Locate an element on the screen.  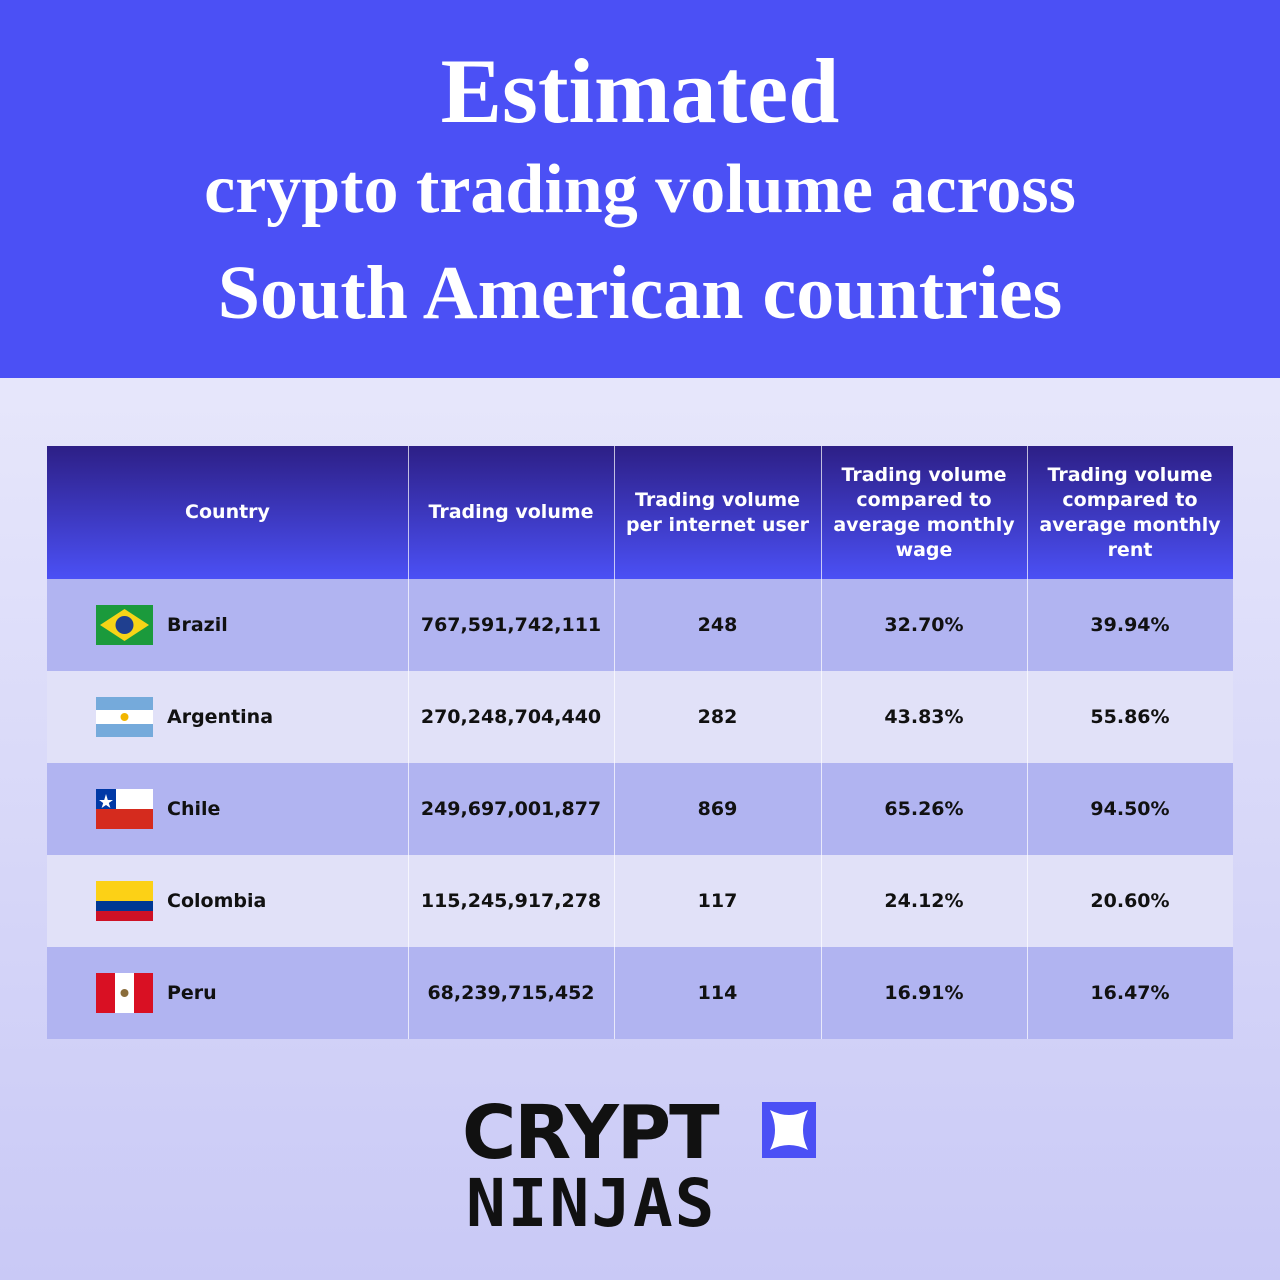
title-line: crypto trading volume across is located at coordinates (640, 189).